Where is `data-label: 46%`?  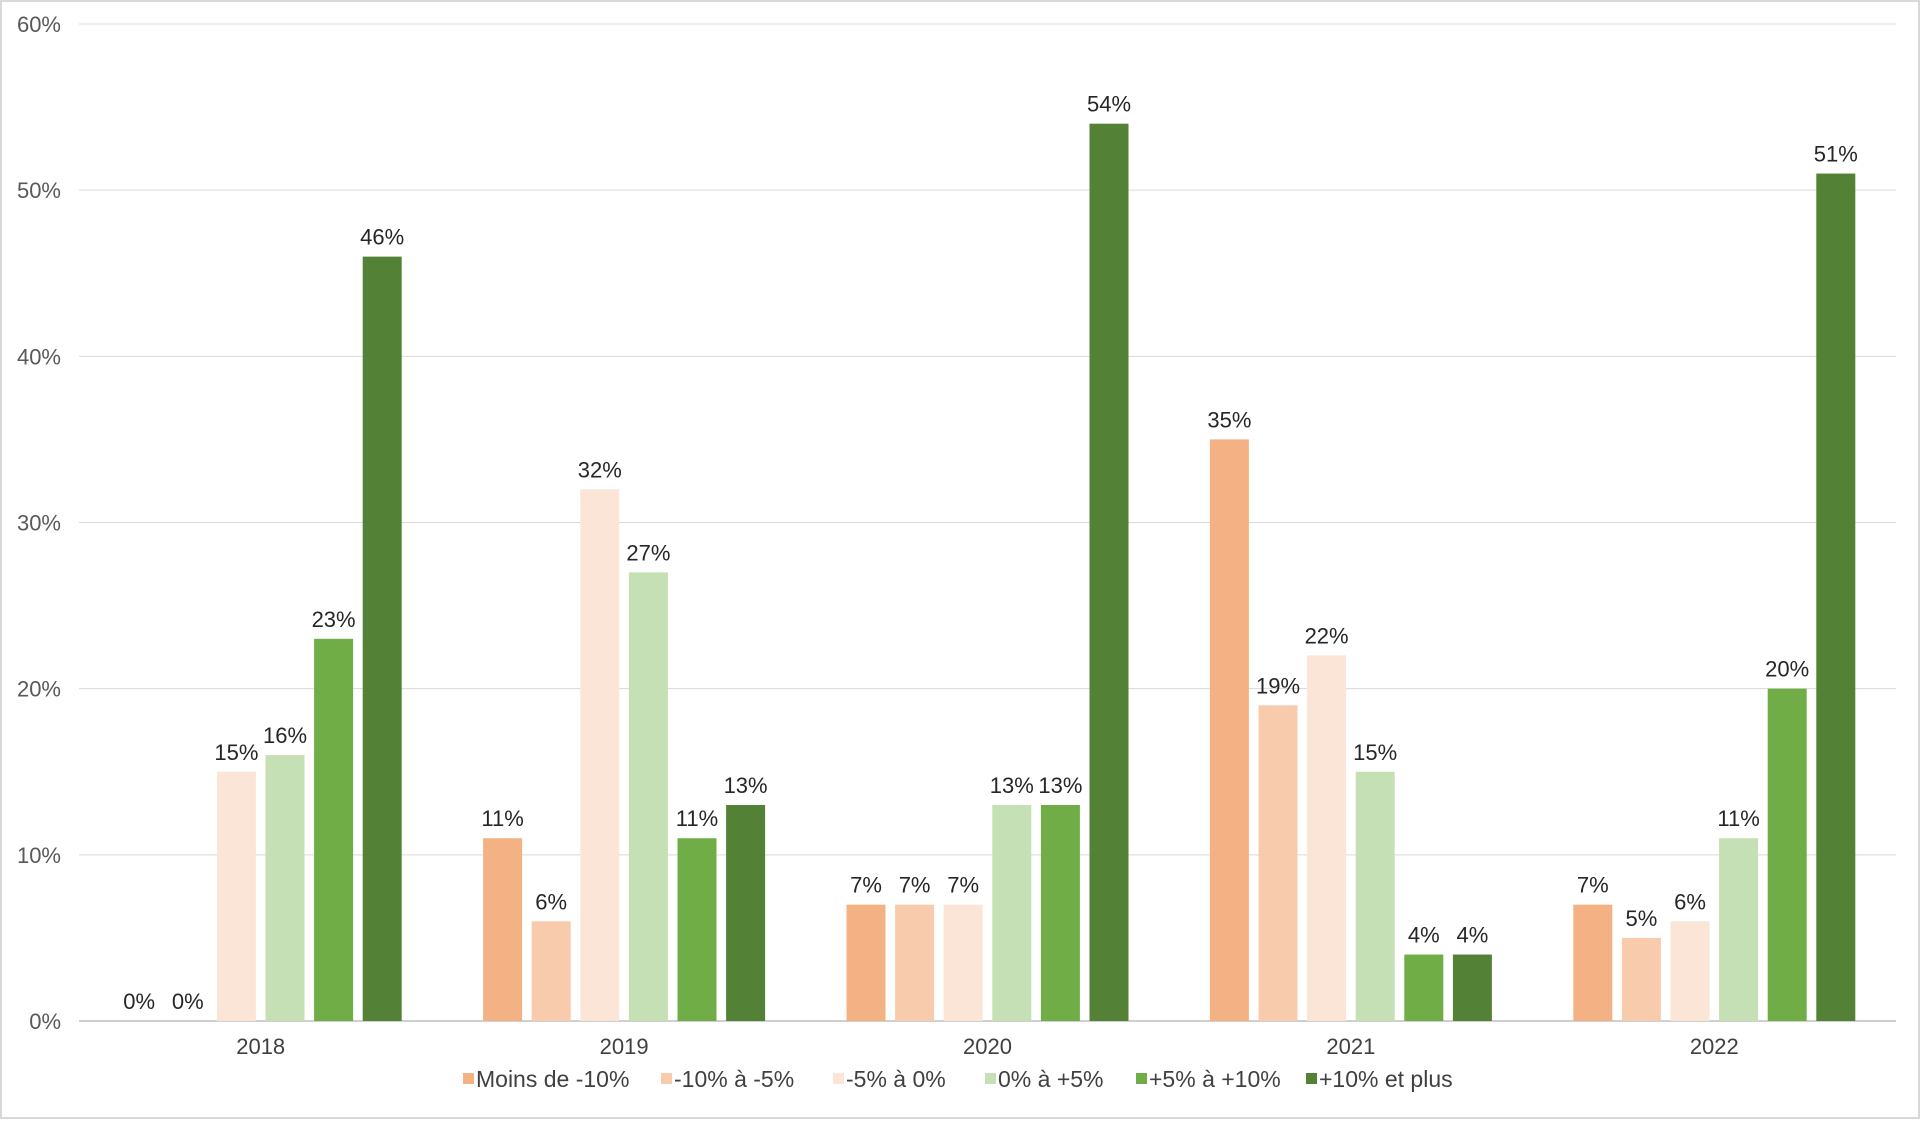
data-label: 46% is located at coordinates (382, 237).